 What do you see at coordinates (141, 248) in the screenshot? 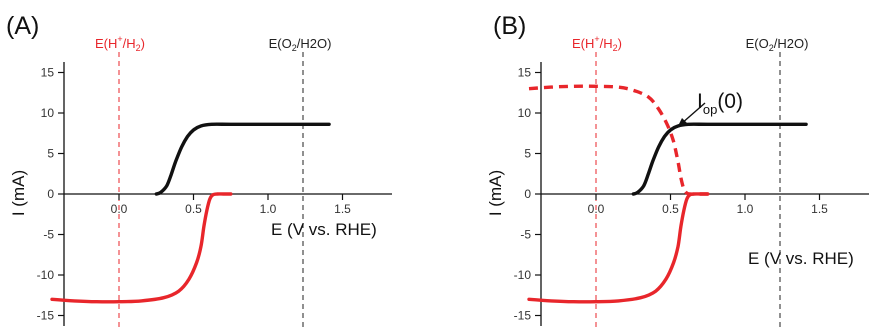
I see `panel-a-red-curve` at bounding box center [141, 248].